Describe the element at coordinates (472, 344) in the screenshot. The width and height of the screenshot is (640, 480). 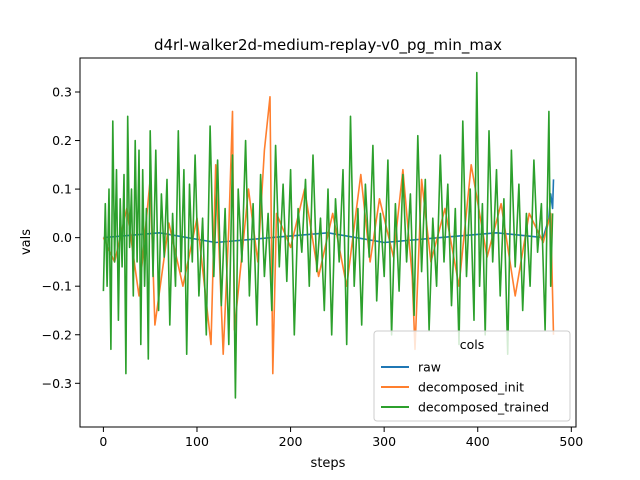
I see `legend-title: cols` at that location.